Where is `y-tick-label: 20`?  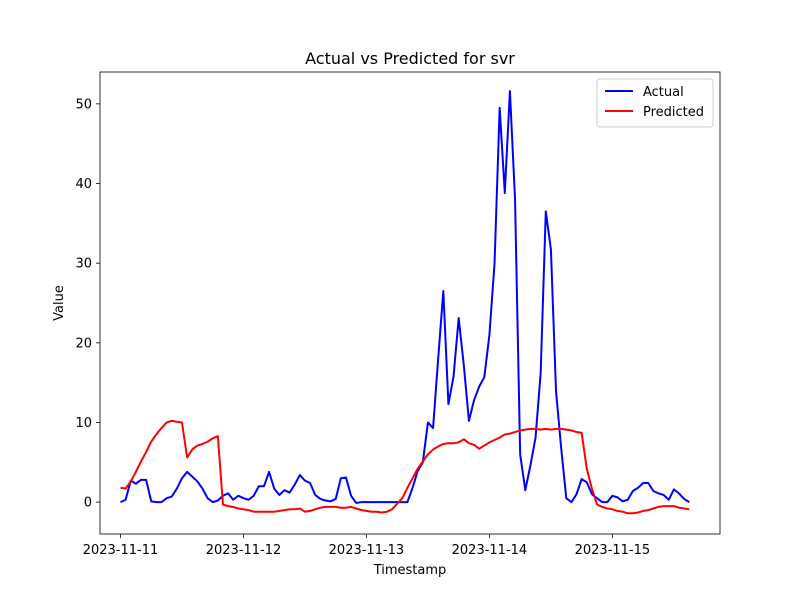 y-tick-label: 20 is located at coordinates (83, 343).